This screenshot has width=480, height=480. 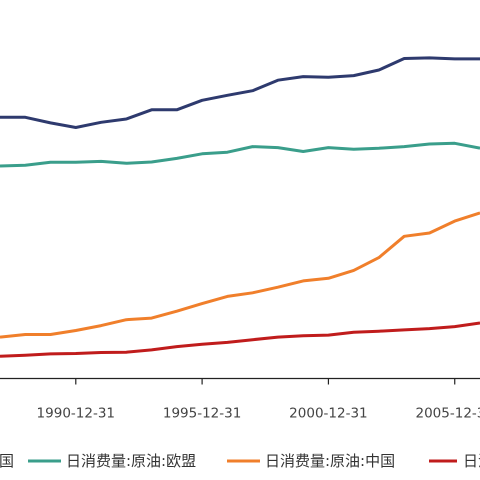 I want to click on legend: 日消费量:原油:美国 日消费量:原油:欧盟 日消费量:原油:中国 日消费量:原油:日本, so click(x=240, y=461).